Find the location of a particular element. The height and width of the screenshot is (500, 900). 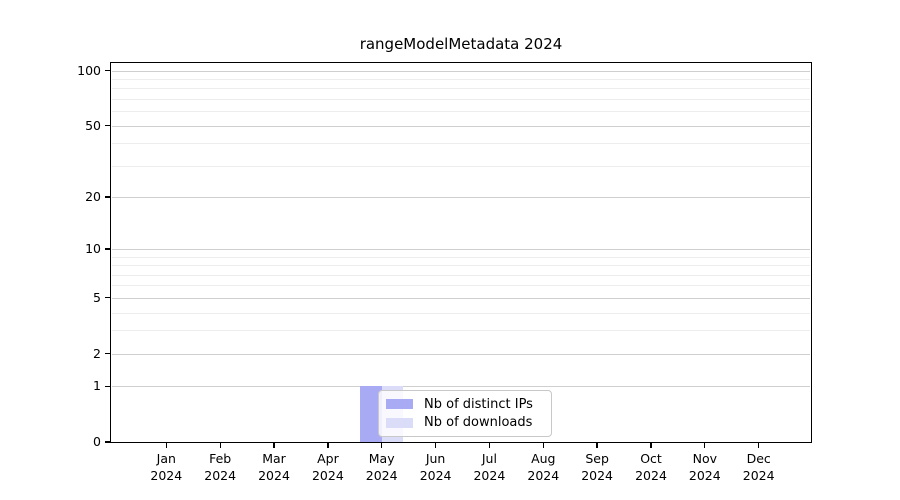

gridline-major-y20 is located at coordinates (461, 197).